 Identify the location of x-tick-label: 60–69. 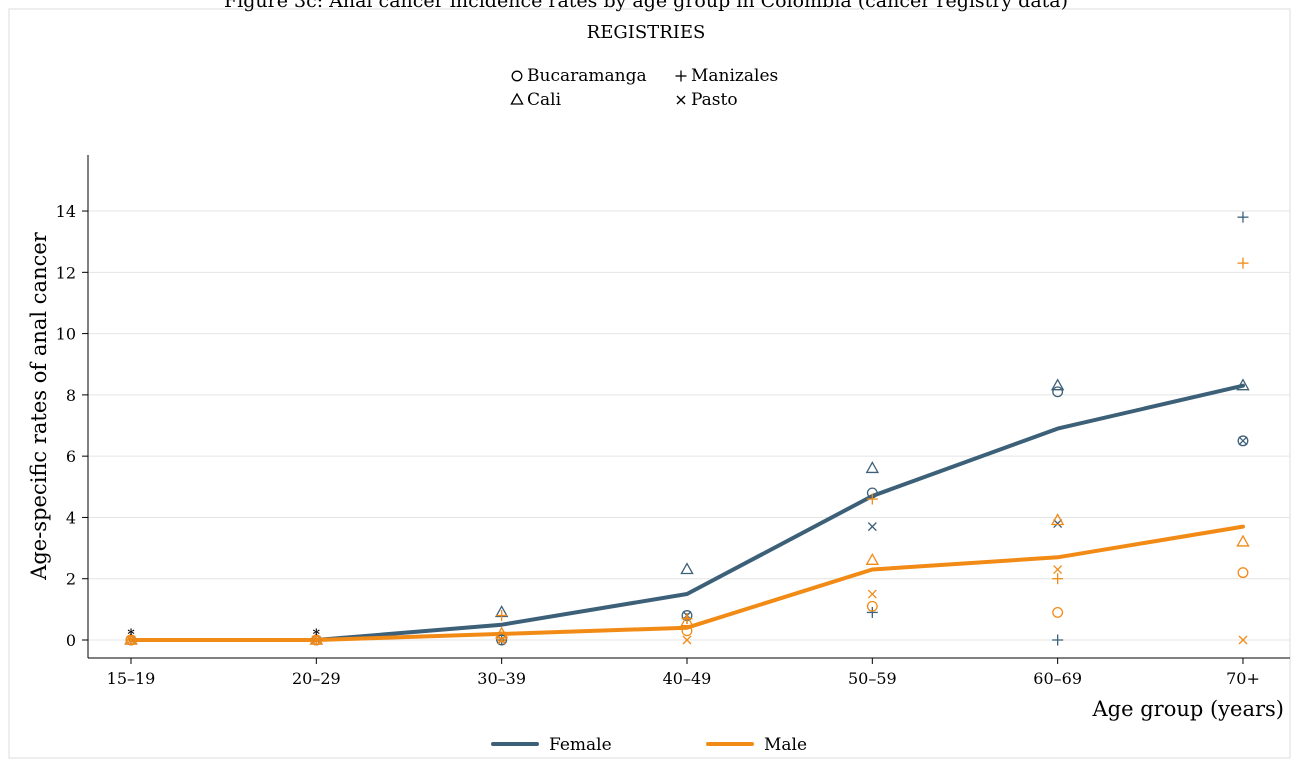
(1057, 678).